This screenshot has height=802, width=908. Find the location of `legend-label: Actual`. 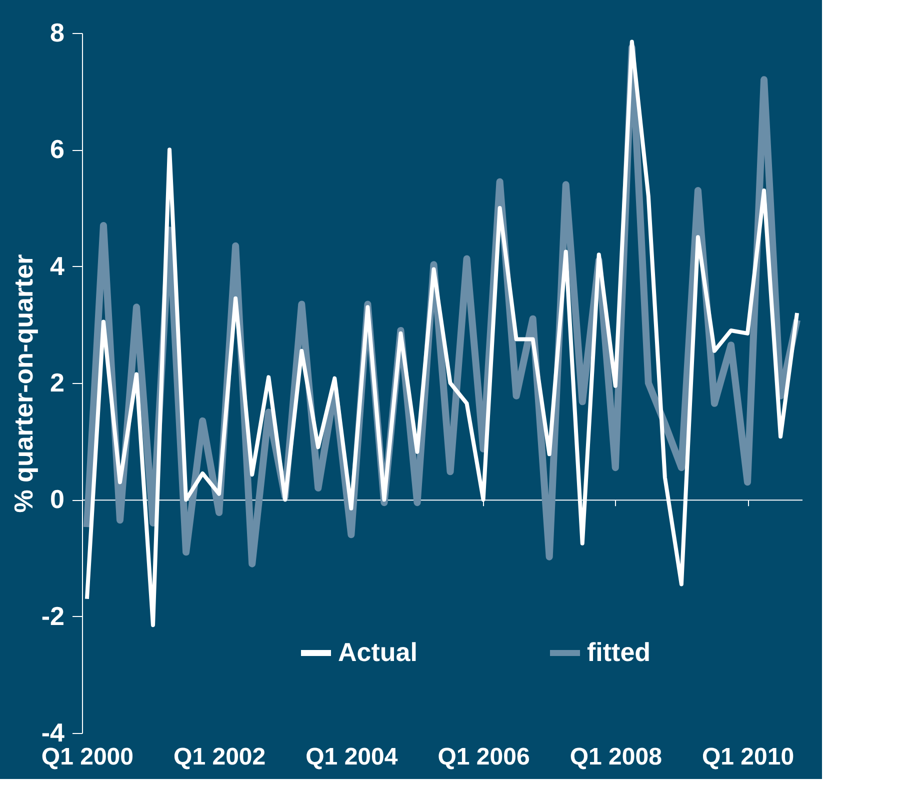

legend-label: Actual is located at coordinates (378, 652).